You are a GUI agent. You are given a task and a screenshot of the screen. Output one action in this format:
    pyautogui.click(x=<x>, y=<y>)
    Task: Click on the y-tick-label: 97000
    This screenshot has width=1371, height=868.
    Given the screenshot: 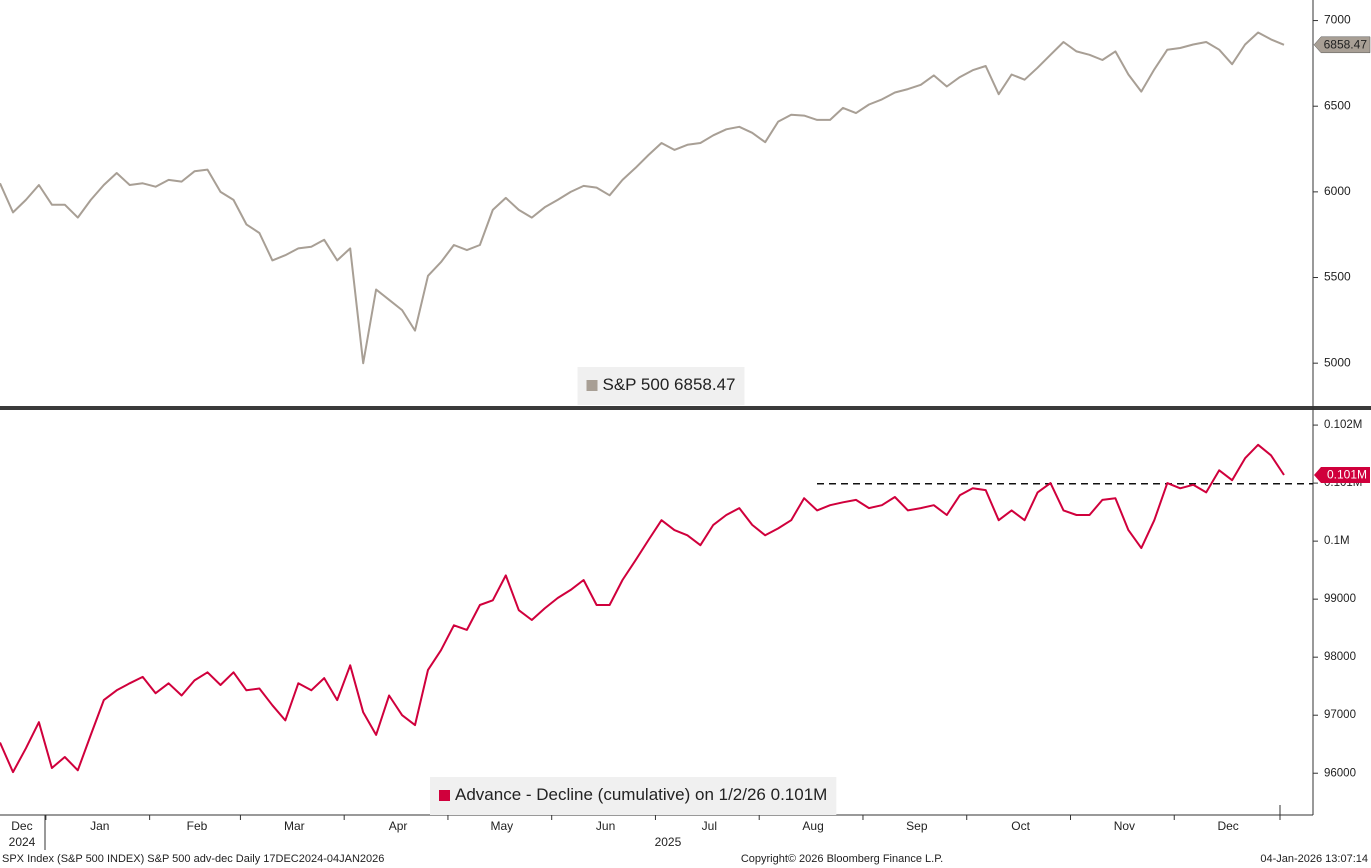 What is the action you would take?
    pyautogui.click(x=1340, y=715)
    